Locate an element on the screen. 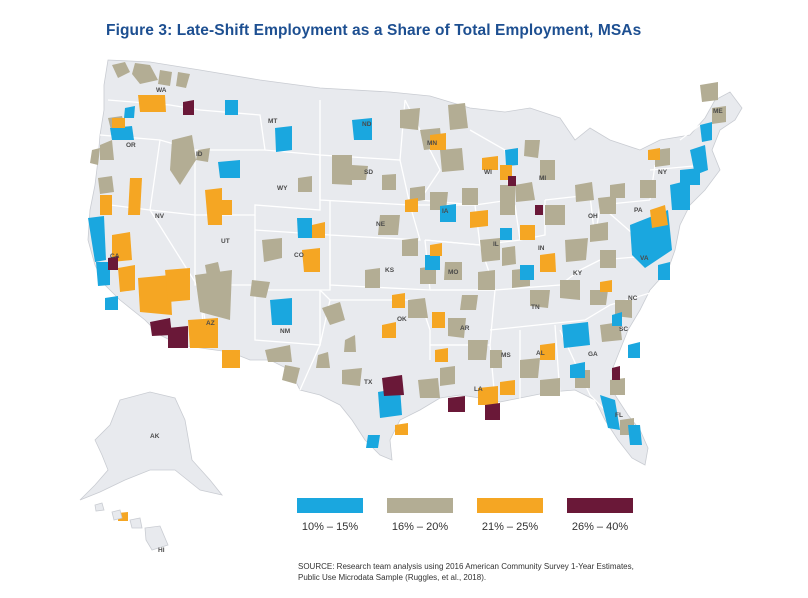 The height and width of the screenshot is (598, 808). state-label-nd: ND is located at coordinates (367, 124).